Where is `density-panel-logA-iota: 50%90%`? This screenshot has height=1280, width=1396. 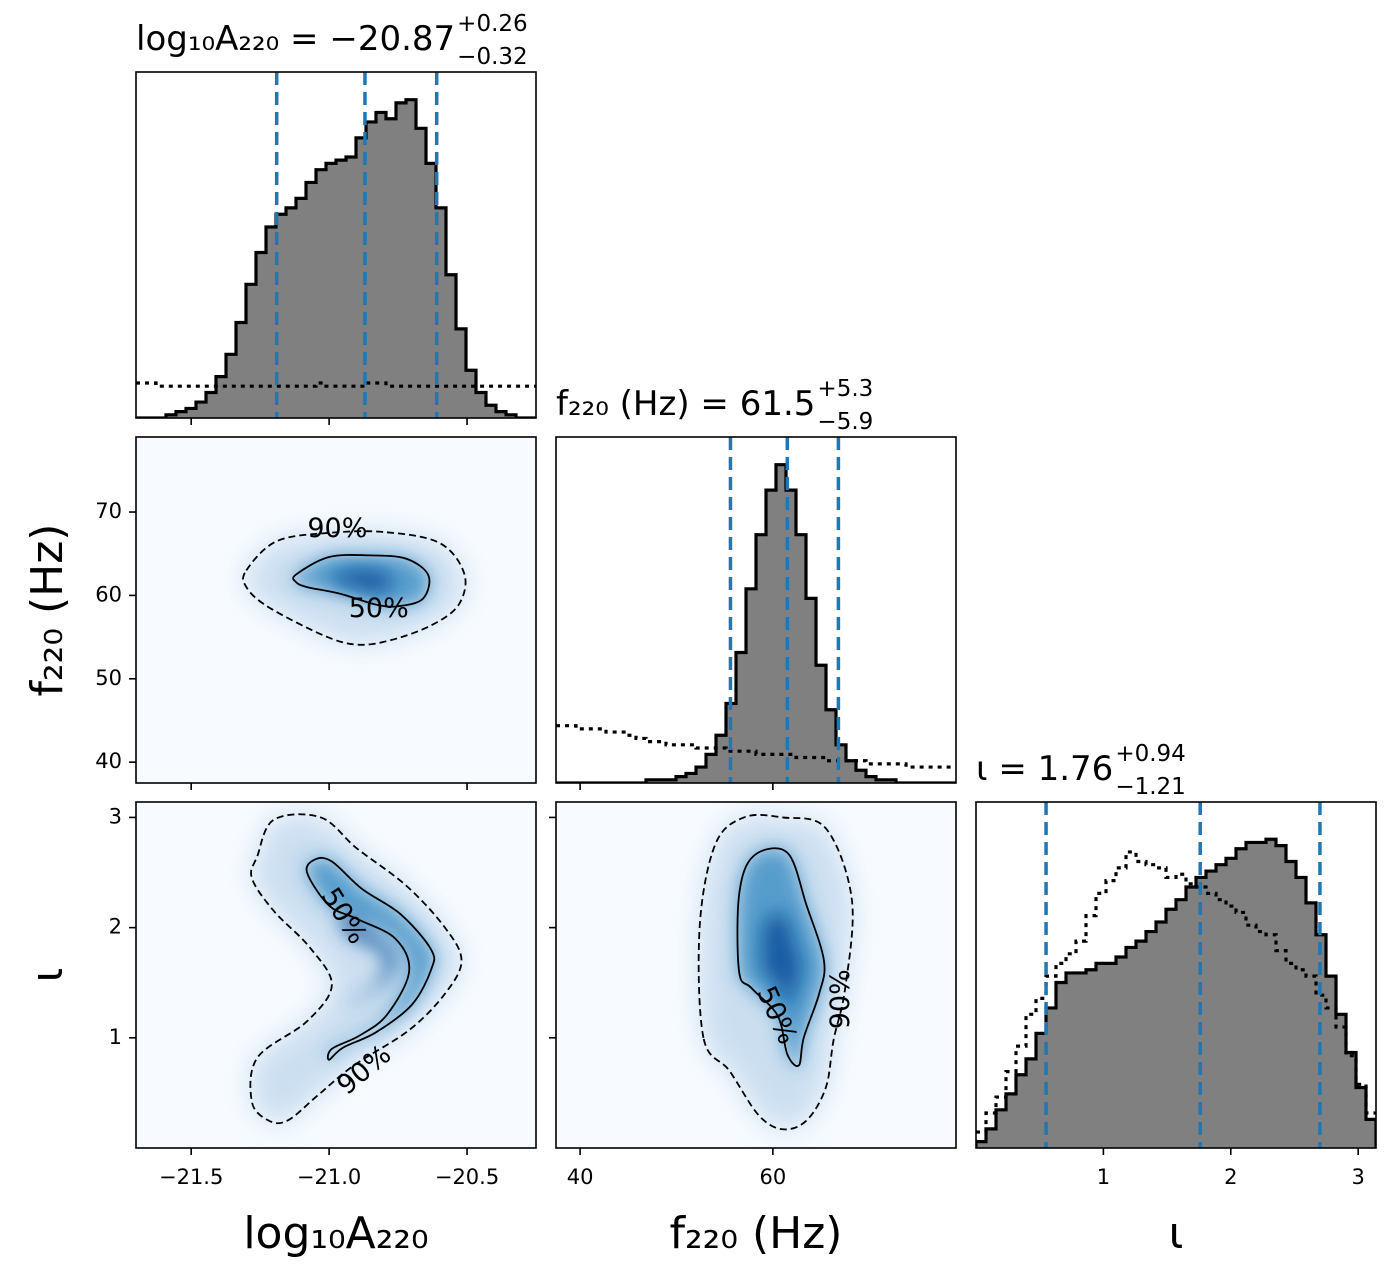
density-panel-logA-iota: 50%90% is located at coordinates (333, 978).